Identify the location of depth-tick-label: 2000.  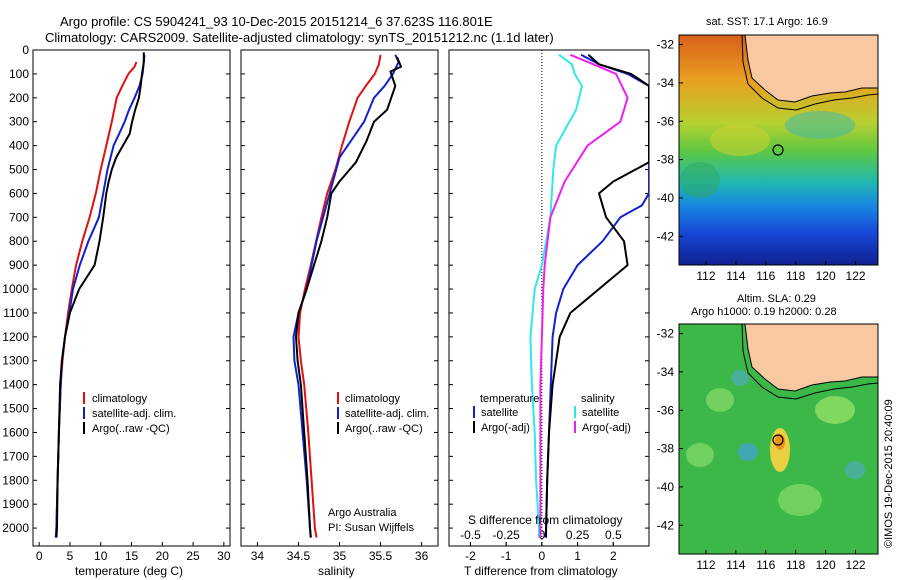
(15, 528).